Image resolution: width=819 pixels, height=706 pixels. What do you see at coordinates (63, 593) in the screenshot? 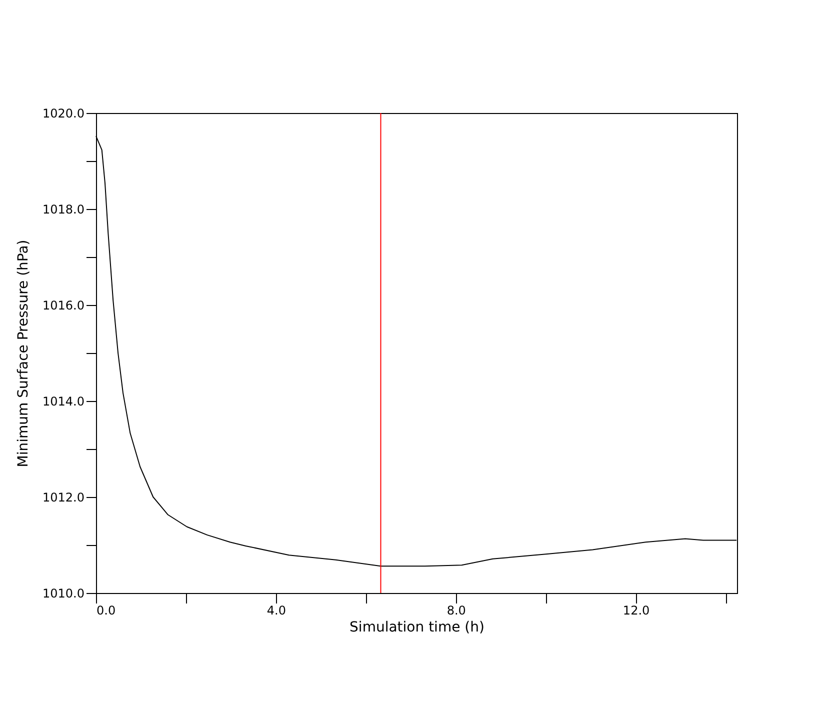
I see `y-tick-label: 1010.0` at bounding box center [63, 593].